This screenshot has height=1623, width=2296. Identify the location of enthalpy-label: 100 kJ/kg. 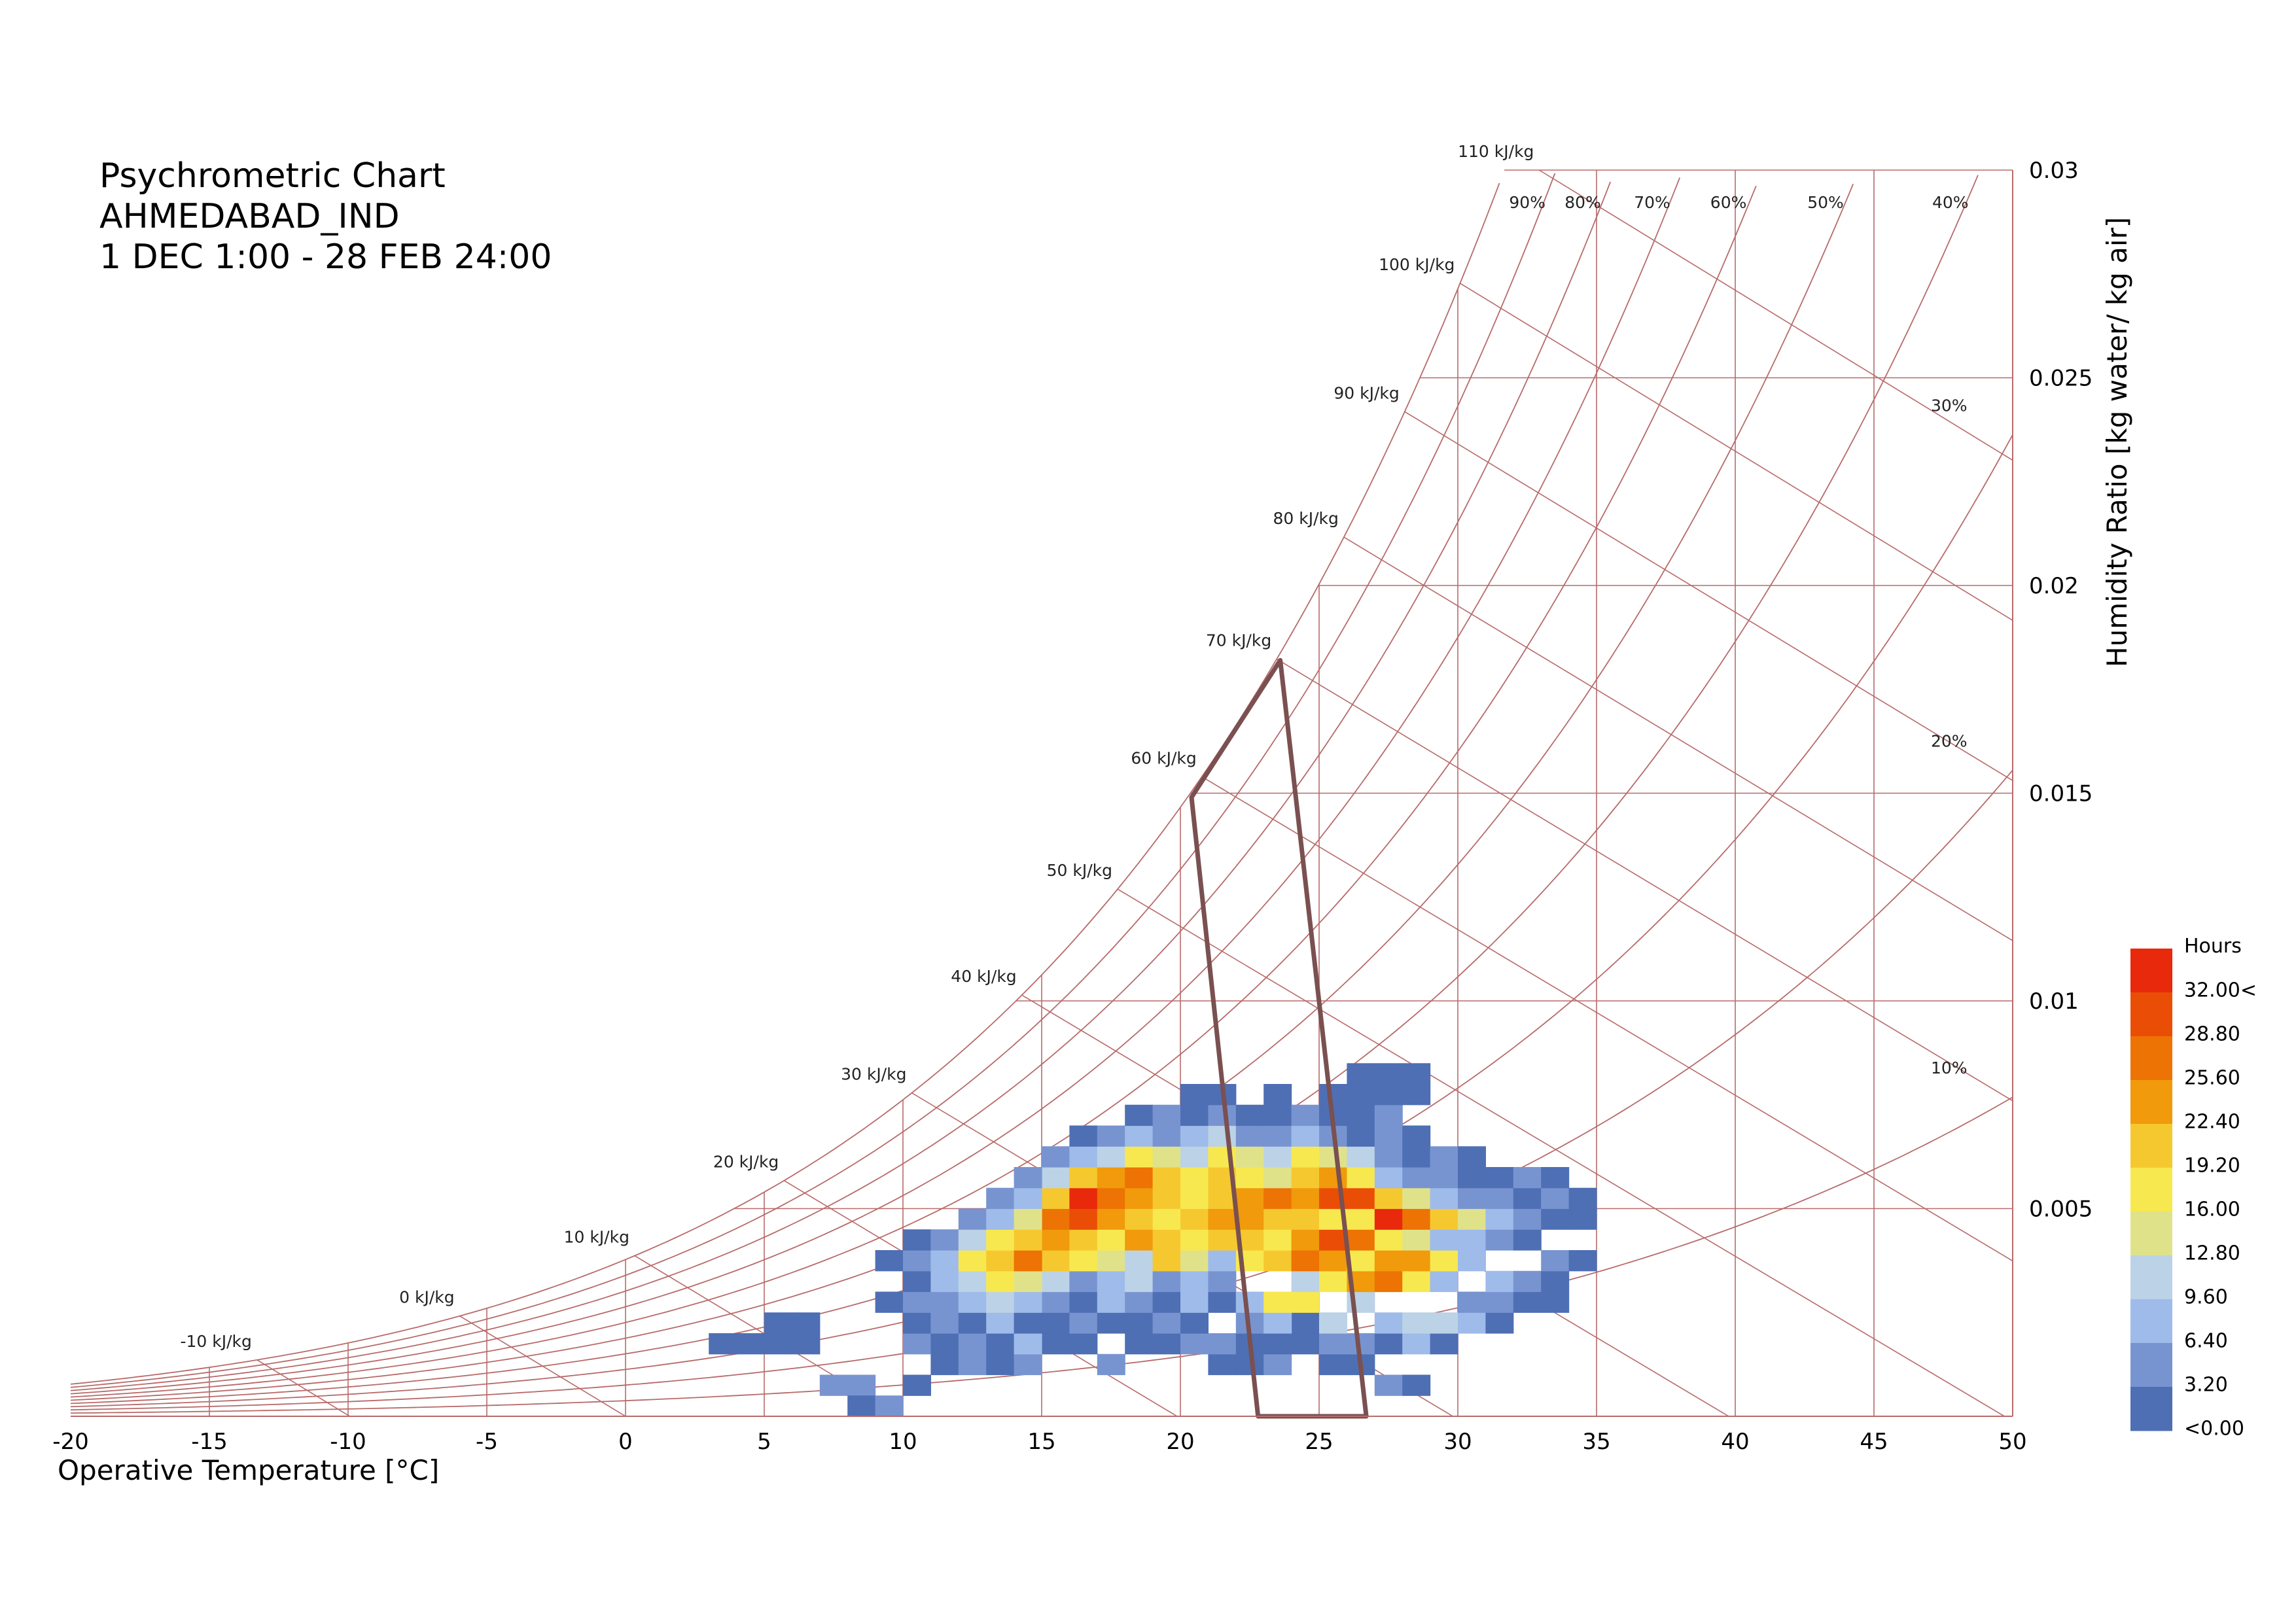
(1417, 265).